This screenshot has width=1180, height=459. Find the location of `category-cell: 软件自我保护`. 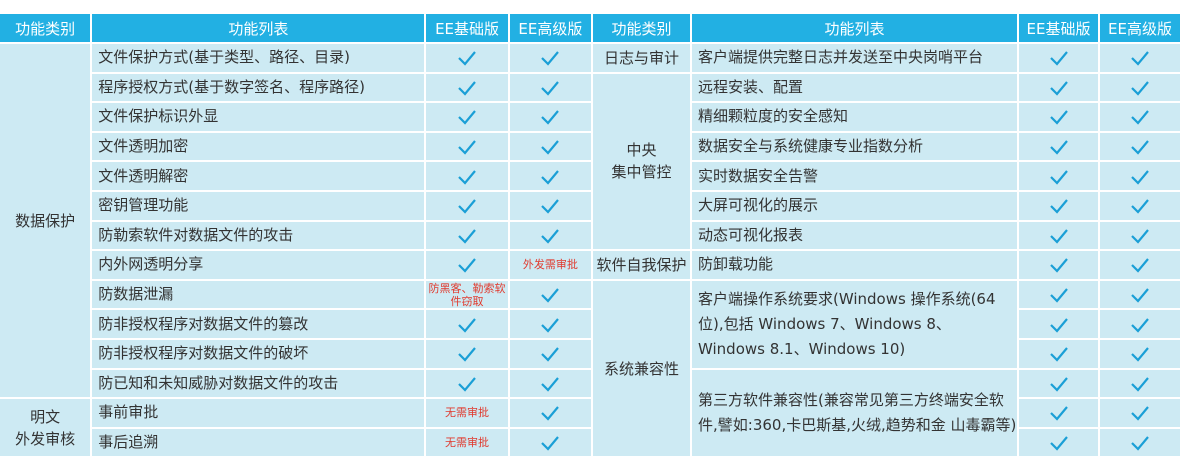

category-cell: 软件自我保护 is located at coordinates (641, 265).